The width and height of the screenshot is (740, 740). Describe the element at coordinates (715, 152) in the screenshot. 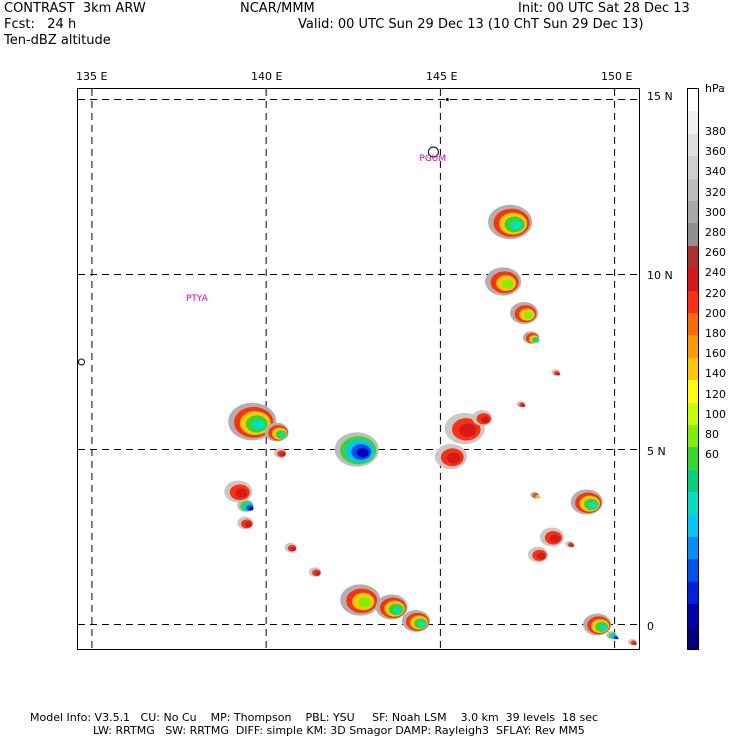

I see `colorbar-tick-label: 360` at that location.